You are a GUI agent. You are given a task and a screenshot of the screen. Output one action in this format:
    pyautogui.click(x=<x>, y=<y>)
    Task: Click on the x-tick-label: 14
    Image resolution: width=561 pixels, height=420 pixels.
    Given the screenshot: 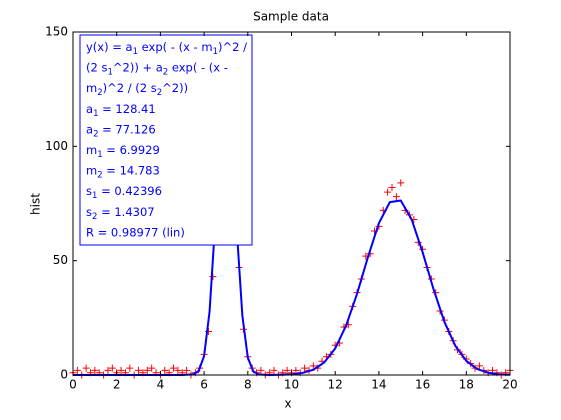 What is the action you would take?
    pyautogui.click(x=378, y=385)
    